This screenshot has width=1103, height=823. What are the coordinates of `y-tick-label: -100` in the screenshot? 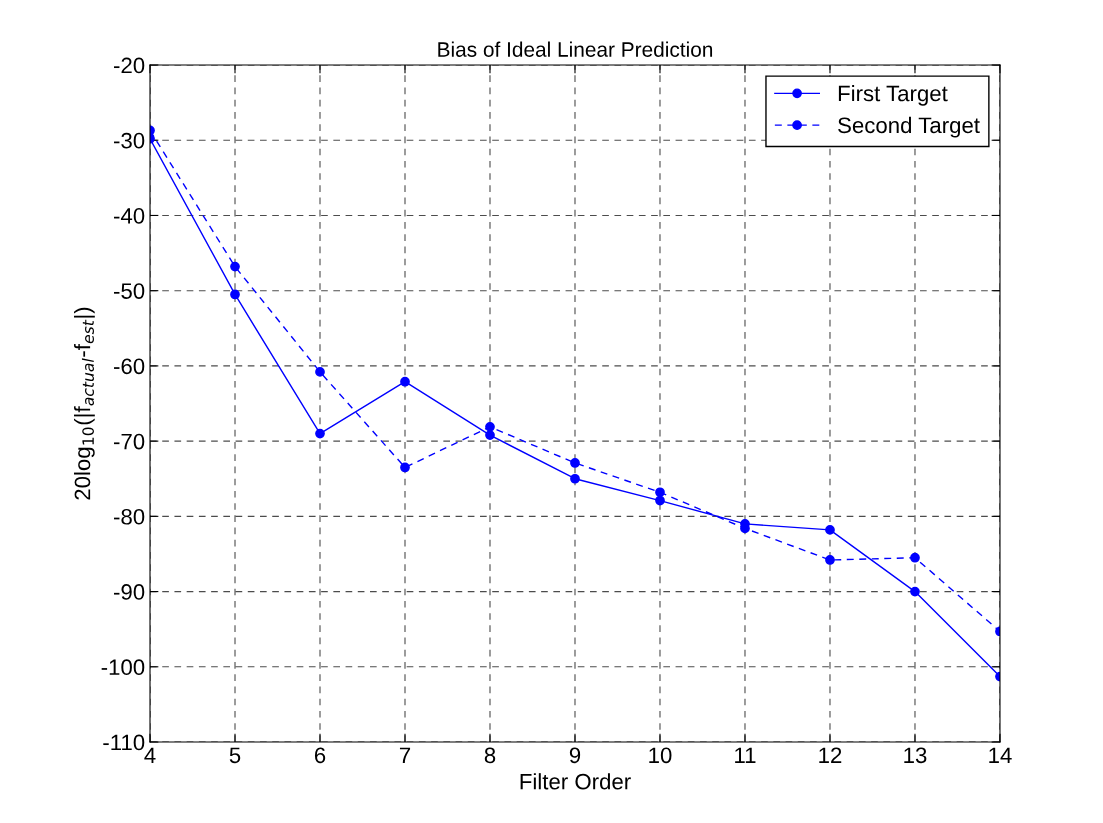 It's located at (123, 667).